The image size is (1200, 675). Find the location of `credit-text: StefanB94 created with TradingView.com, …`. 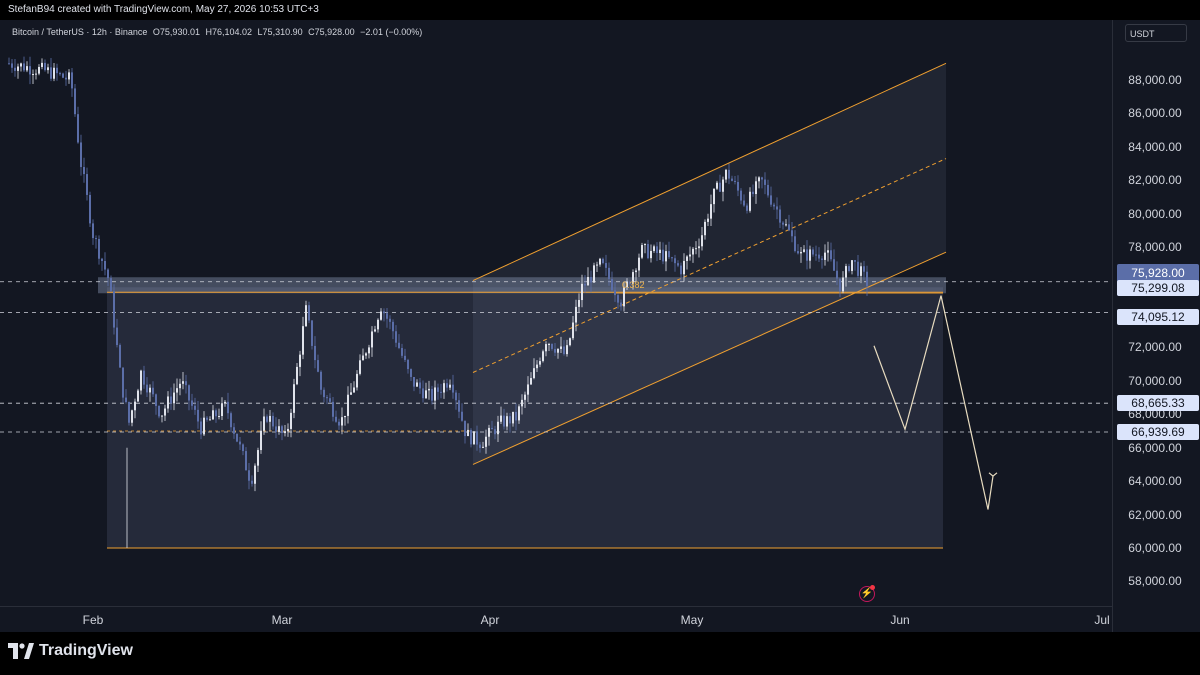

credit-text: StefanB94 created with TradingView.com, … is located at coordinates (163, 9).